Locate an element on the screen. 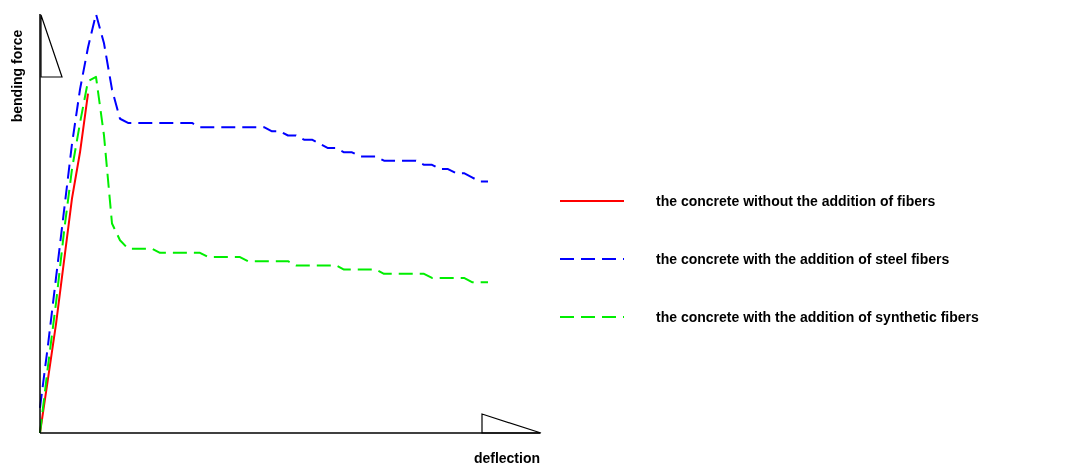 Image resolution: width=1080 pixels, height=463 pixels. x-axis-title: deflection is located at coordinates (506, 456).